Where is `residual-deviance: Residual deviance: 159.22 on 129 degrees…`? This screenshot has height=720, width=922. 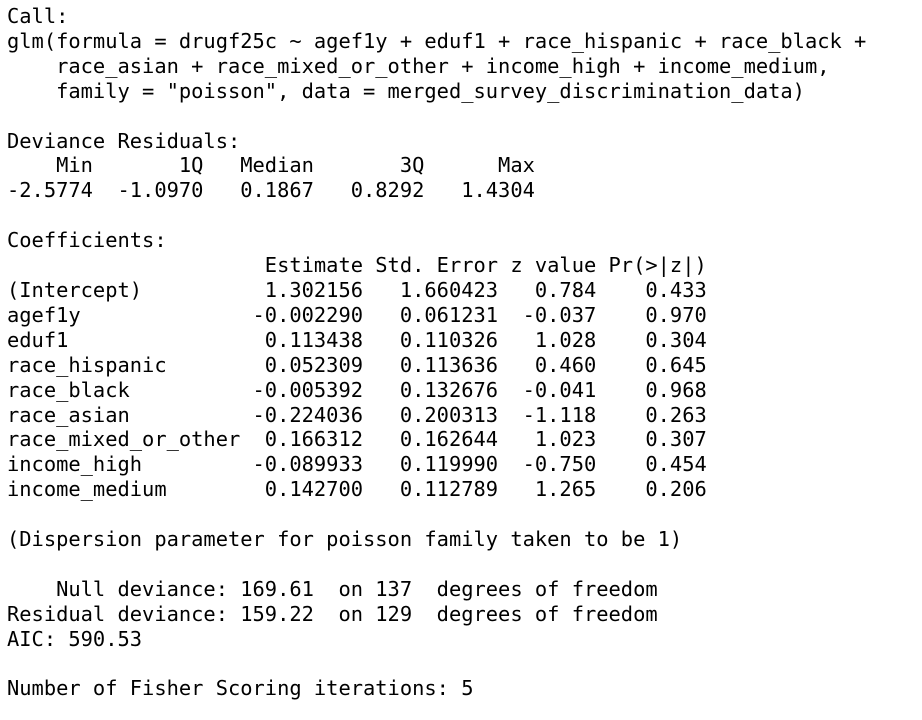
residual-deviance: Residual deviance: 159.22 on 129 degrees… is located at coordinates (332, 613).